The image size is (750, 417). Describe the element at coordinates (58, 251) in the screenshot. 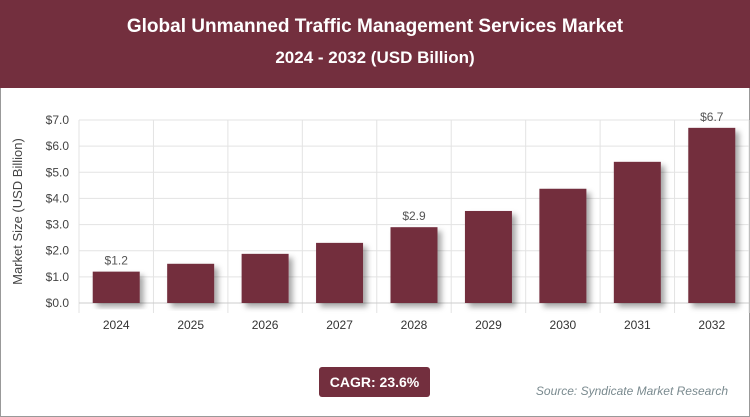

I see `y-tick-label: $2.0` at that location.